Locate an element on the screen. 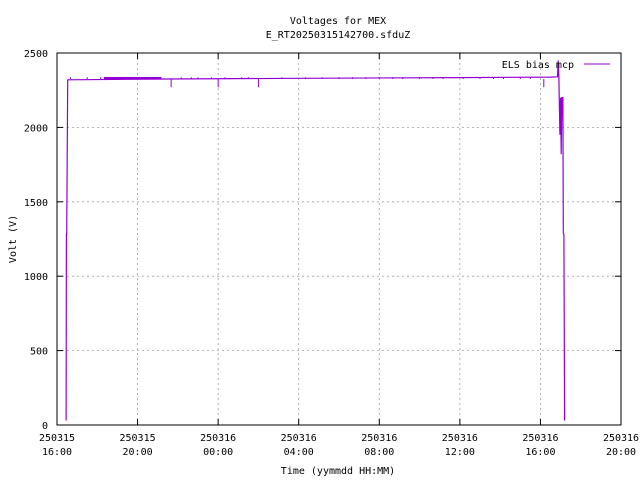 The height and width of the screenshot is (480, 640). y-tick-label: 2000 is located at coordinates (36, 128).